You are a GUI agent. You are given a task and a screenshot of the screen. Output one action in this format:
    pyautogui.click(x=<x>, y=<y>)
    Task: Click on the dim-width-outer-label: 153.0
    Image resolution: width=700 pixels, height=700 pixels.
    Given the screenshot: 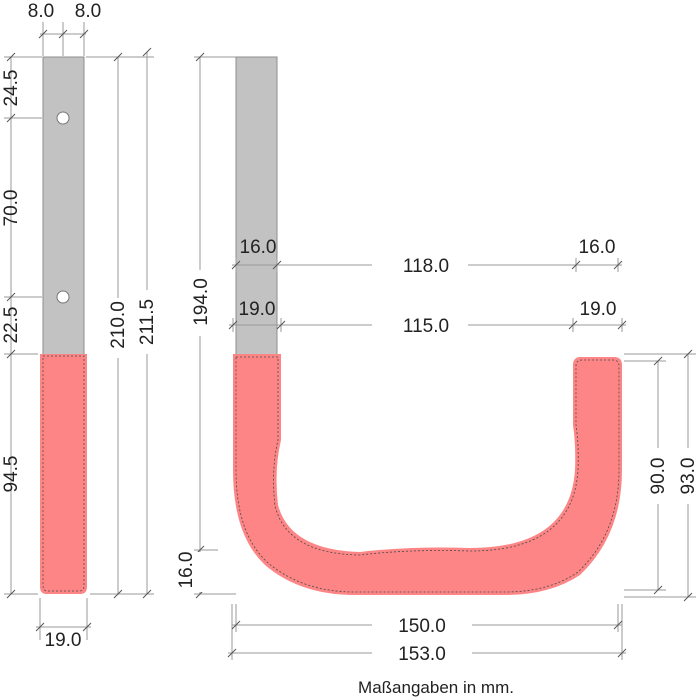 What is the action you would take?
    pyautogui.click(x=422, y=654)
    